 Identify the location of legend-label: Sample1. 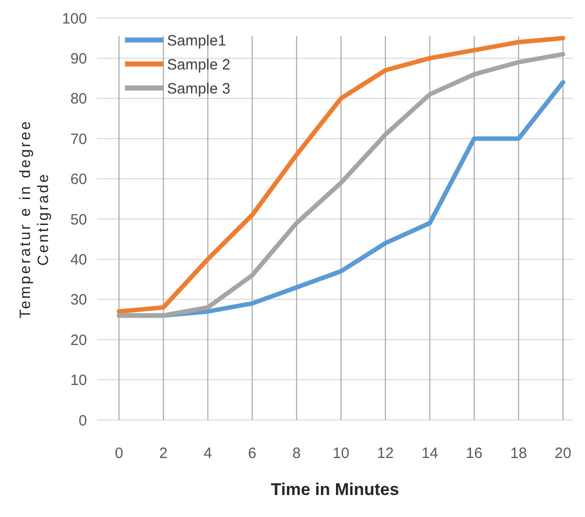
(196, 41).